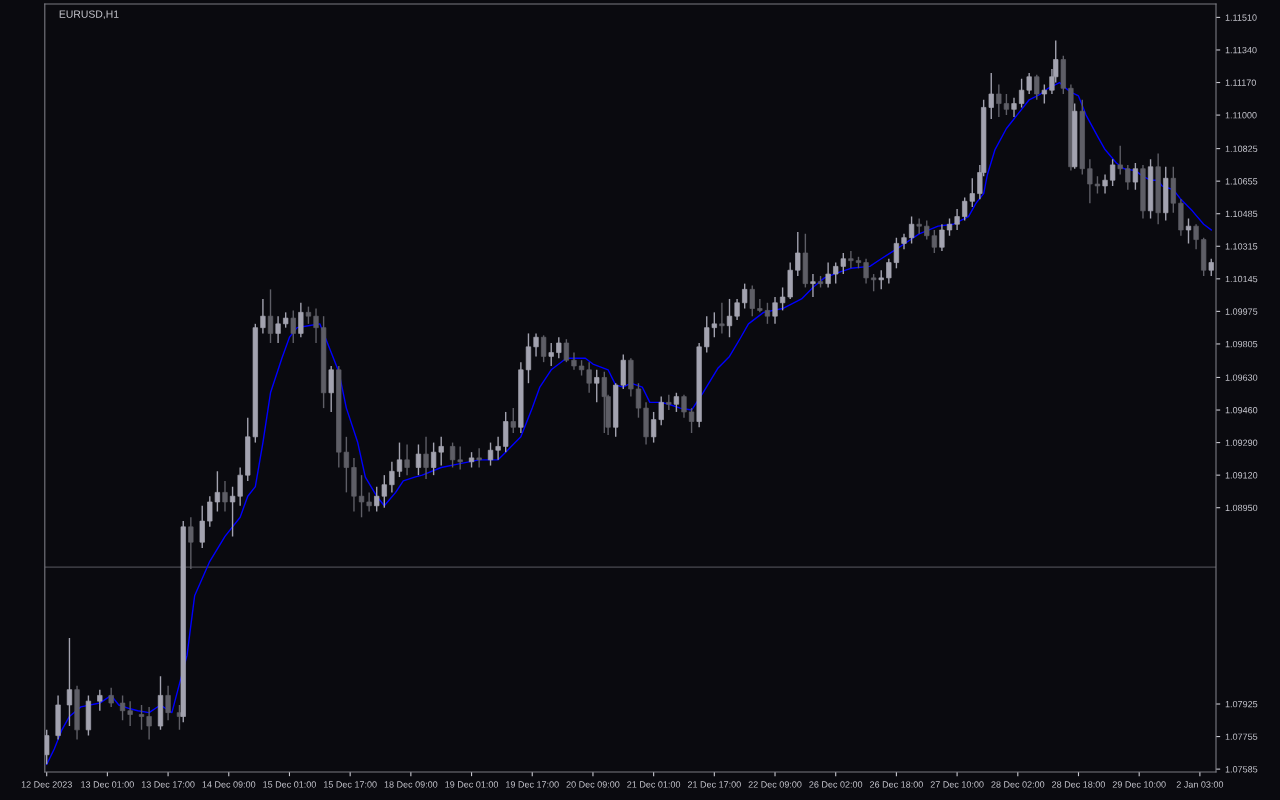  What do you see at coordinates (1241, 246) in the screenshot?
I see `y-tick-label: 1.10315` at bounding box center [1241, 246].